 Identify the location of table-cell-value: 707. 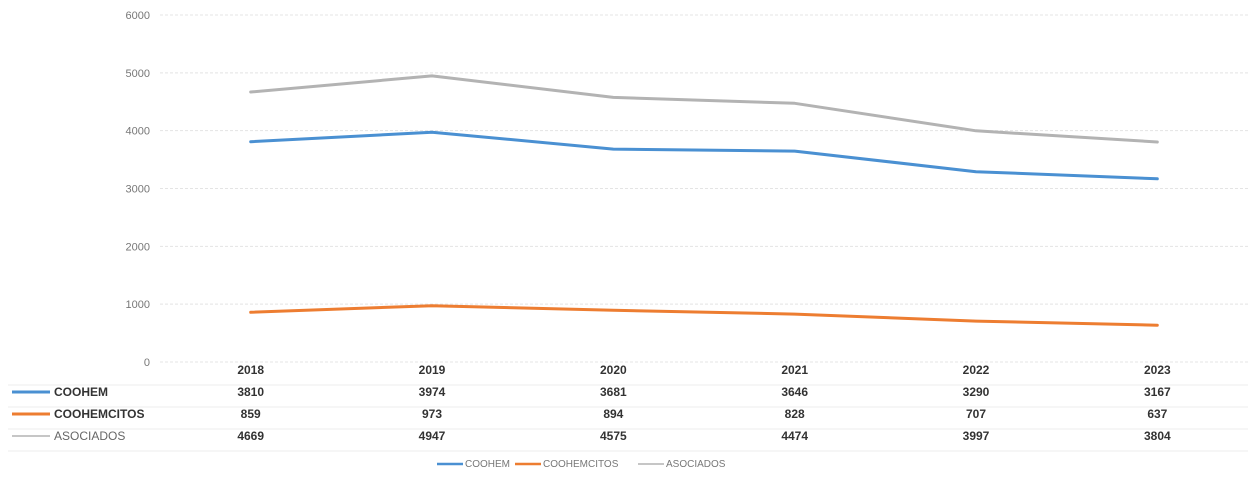
(976, 414).